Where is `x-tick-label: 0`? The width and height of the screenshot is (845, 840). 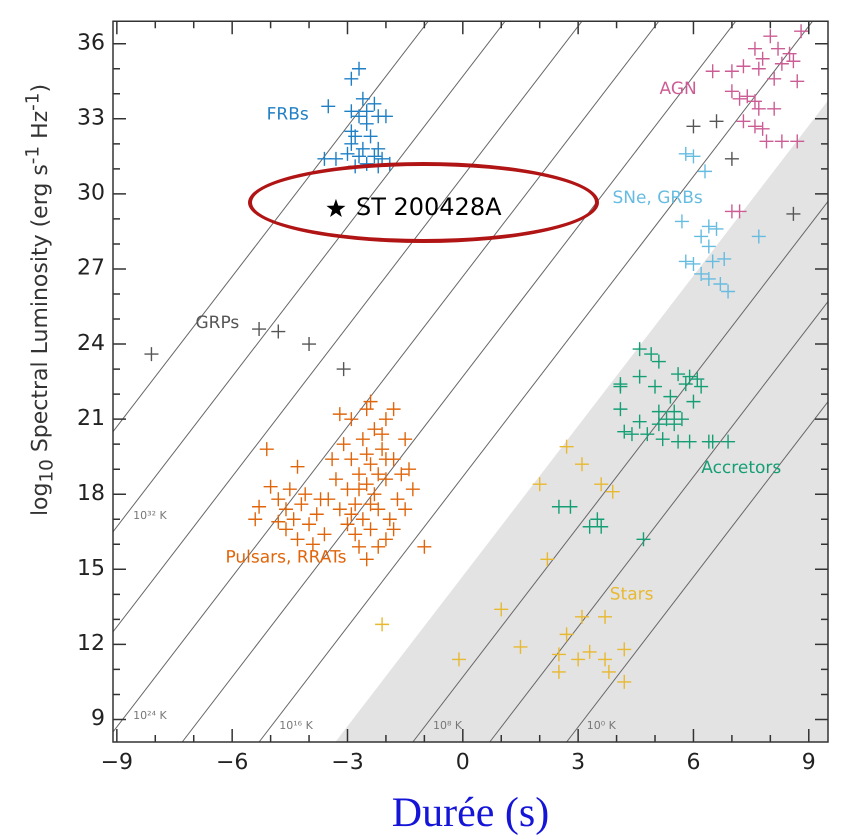
x-tick-label: 0 is located at coordinates (463, 762).